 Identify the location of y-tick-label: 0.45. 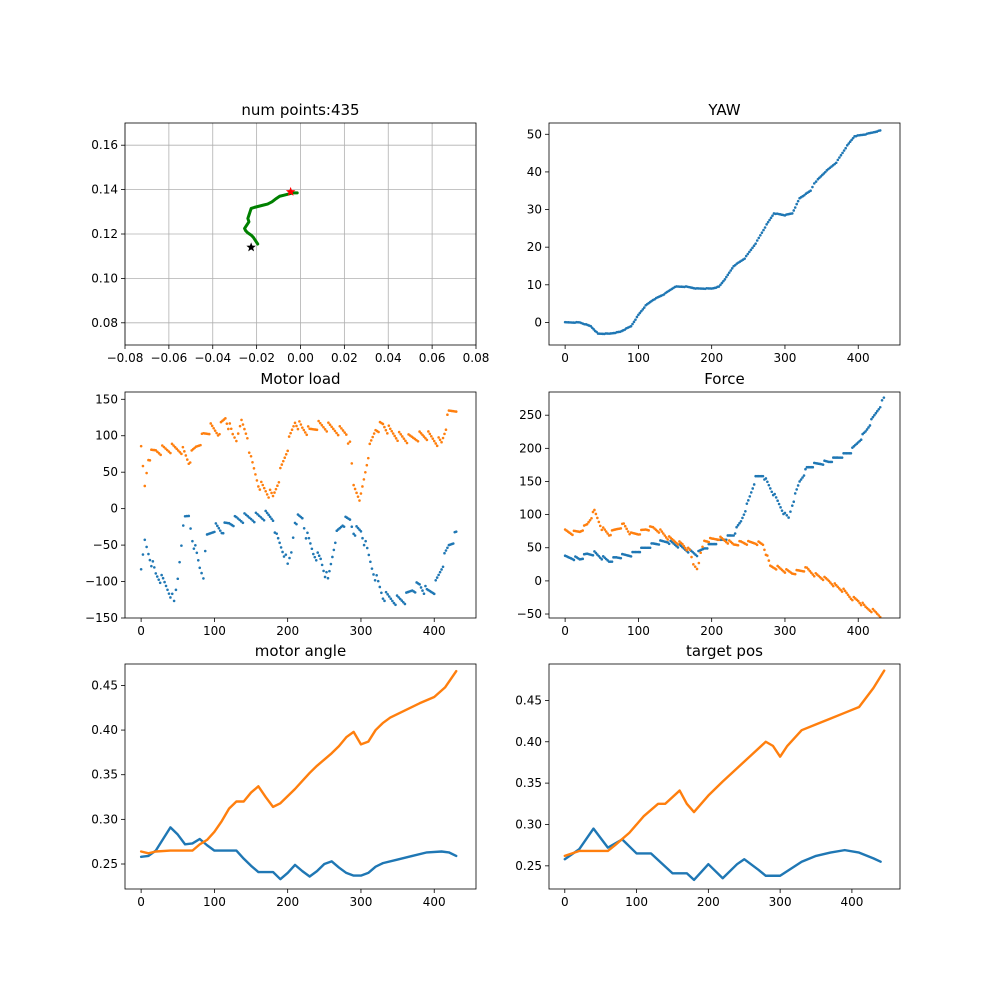
(528, 700).